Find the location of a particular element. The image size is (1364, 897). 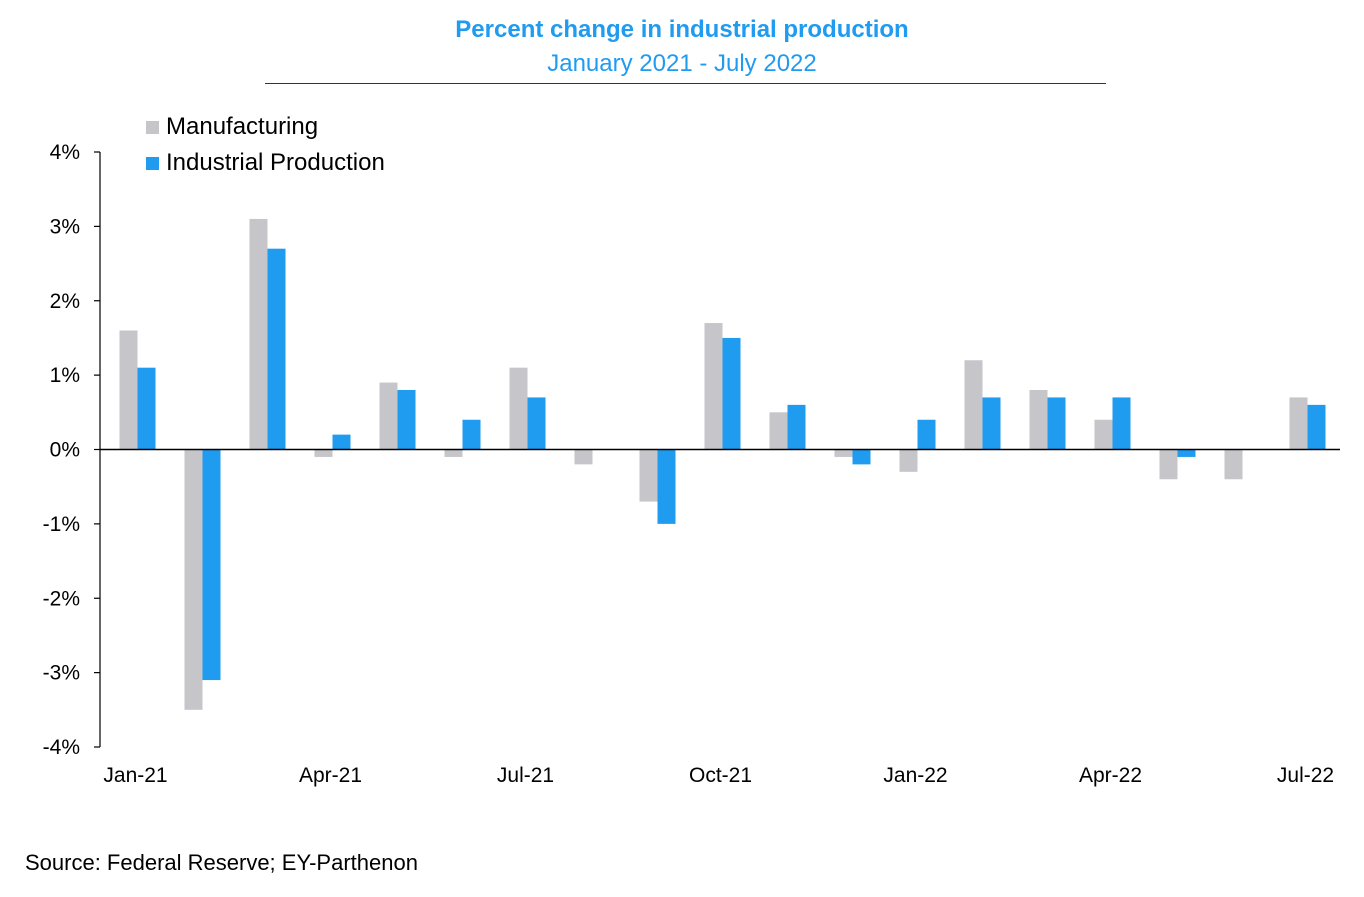

legend-item-manufacturing: Manufacturing is located at coordinates (265, 127).